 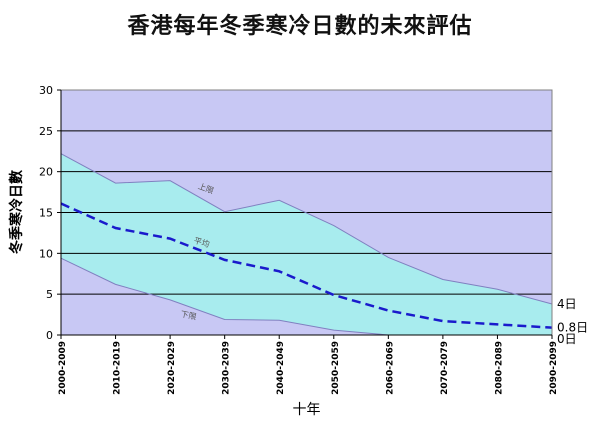 I want to click on x-tick-label: 2000-2009, so click(x=63, y=368).